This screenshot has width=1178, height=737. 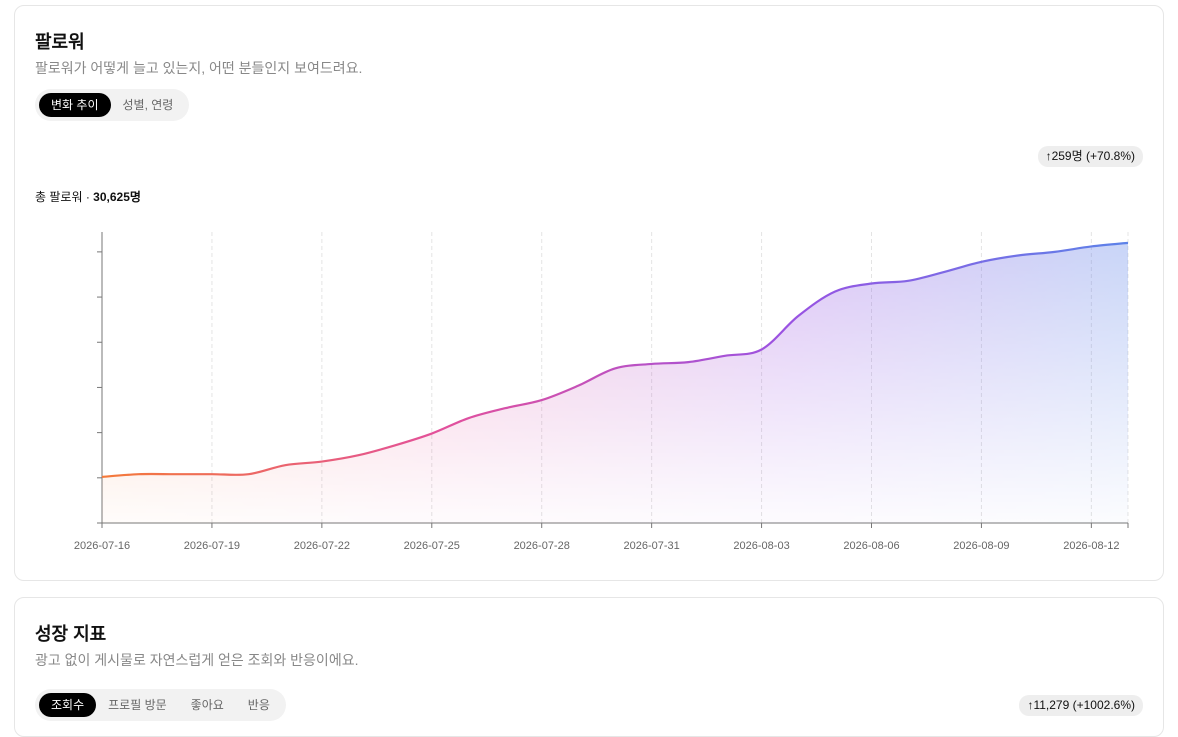 I want to click on x-tick-label: 2026-08-09, so click(x=981, y=546).